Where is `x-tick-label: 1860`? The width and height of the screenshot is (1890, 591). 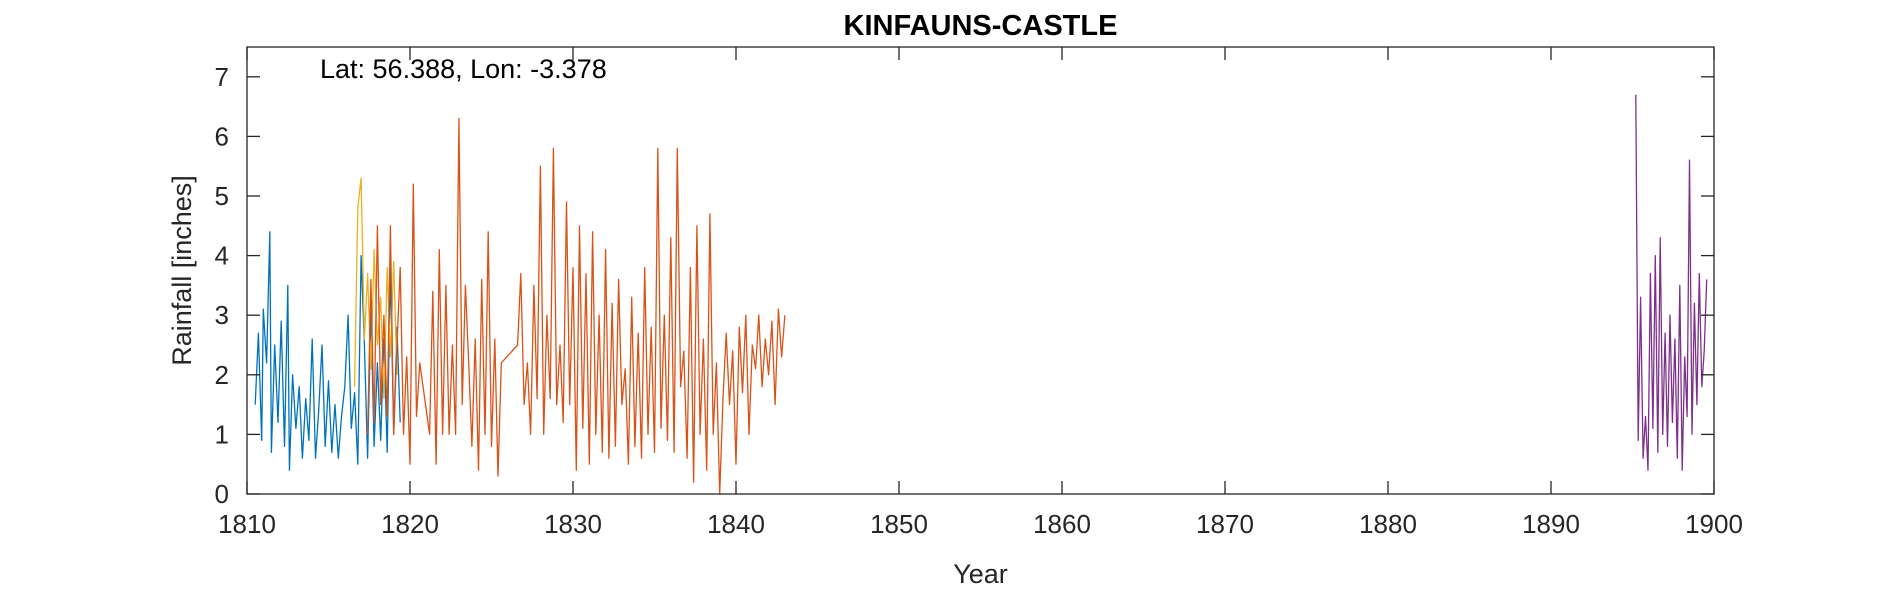
x-tick-label: 1860 is located at coordinates (1062, 524).